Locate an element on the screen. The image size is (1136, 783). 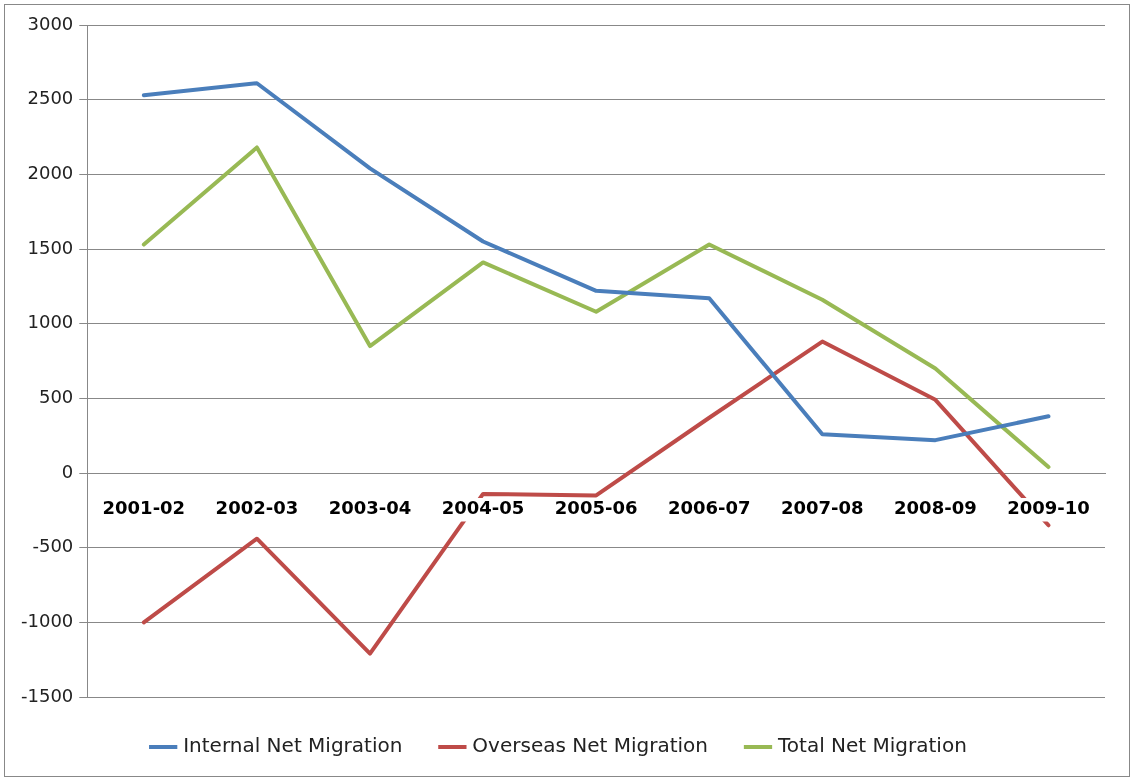
y-tick-label: -500 is located at coordinates (53, 546).